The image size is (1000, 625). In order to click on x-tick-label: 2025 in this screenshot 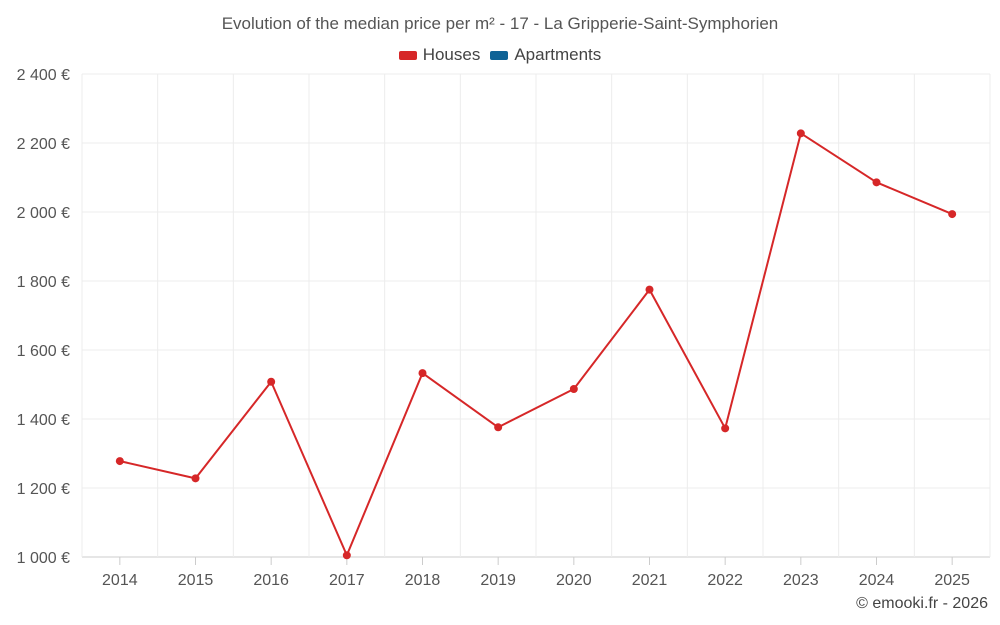, I will do `click(952, 580)`.